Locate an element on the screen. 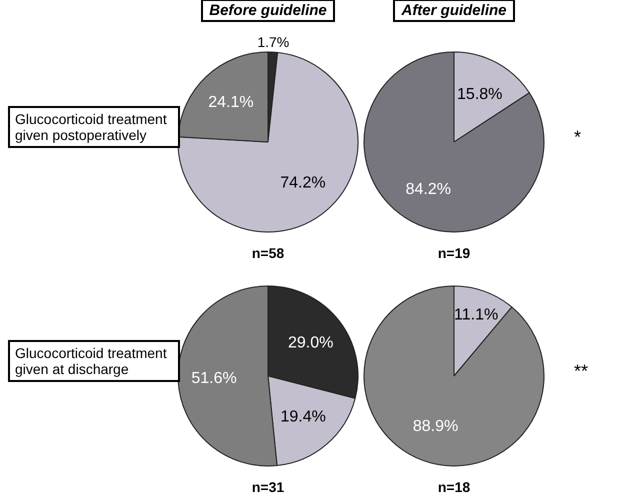 Image resolution: width=629 pixels, height=497 pixels. text: n=31 is located at coordinates (268, 487).